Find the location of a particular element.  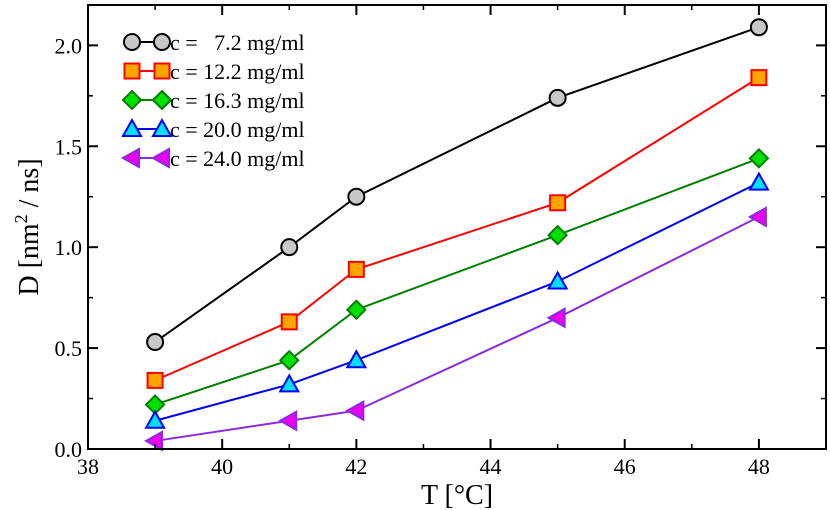

legend-label: c = 12.2 mg/ml is located at coordinates (237, 71).